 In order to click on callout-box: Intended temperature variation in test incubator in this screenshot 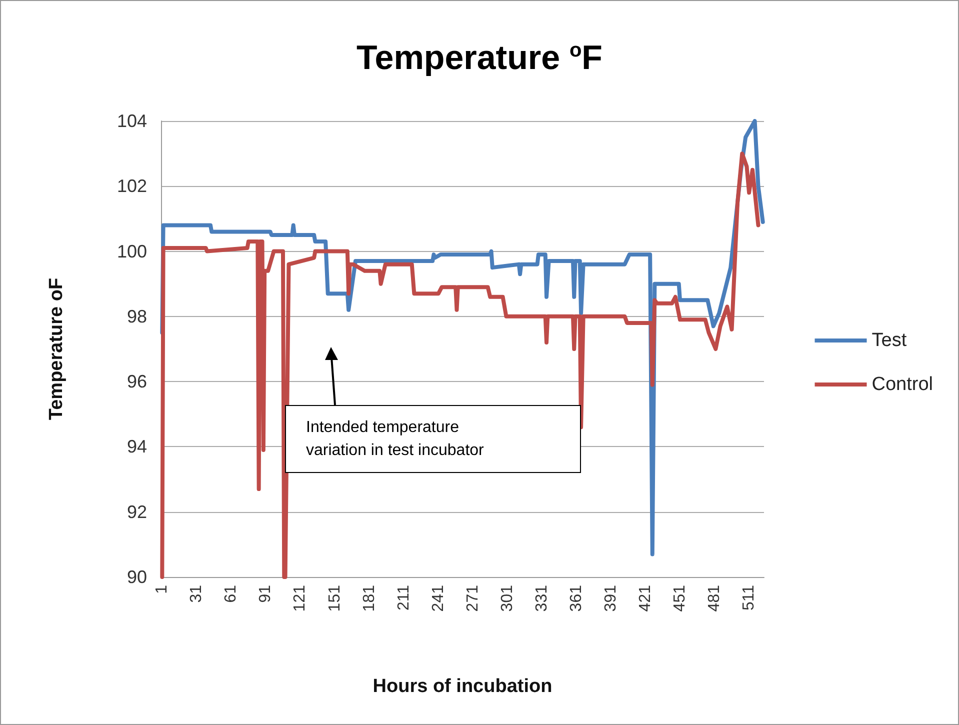, I will do `click(433, 439)`.